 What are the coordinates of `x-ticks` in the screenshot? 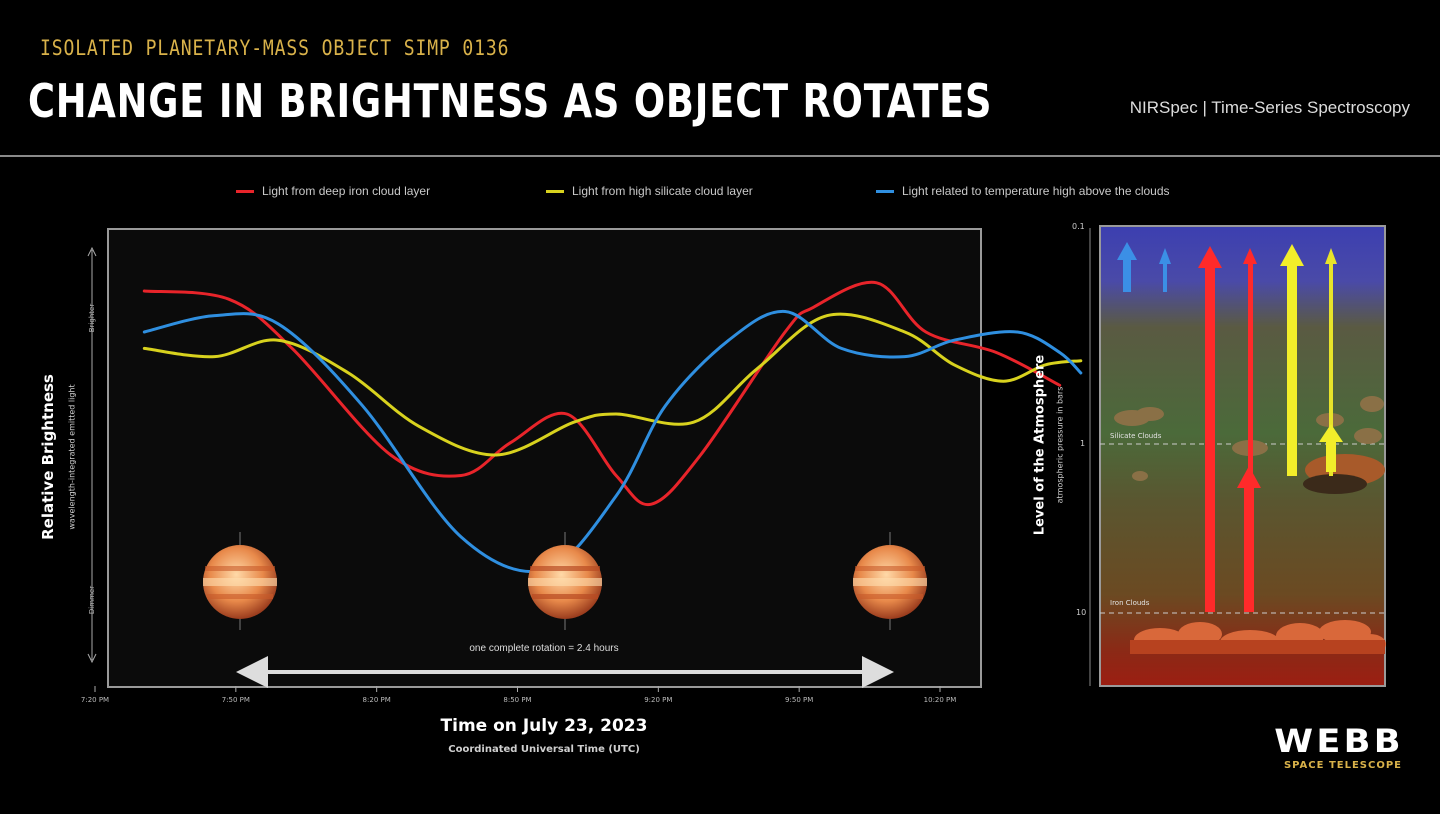 It's located at (517, 689).